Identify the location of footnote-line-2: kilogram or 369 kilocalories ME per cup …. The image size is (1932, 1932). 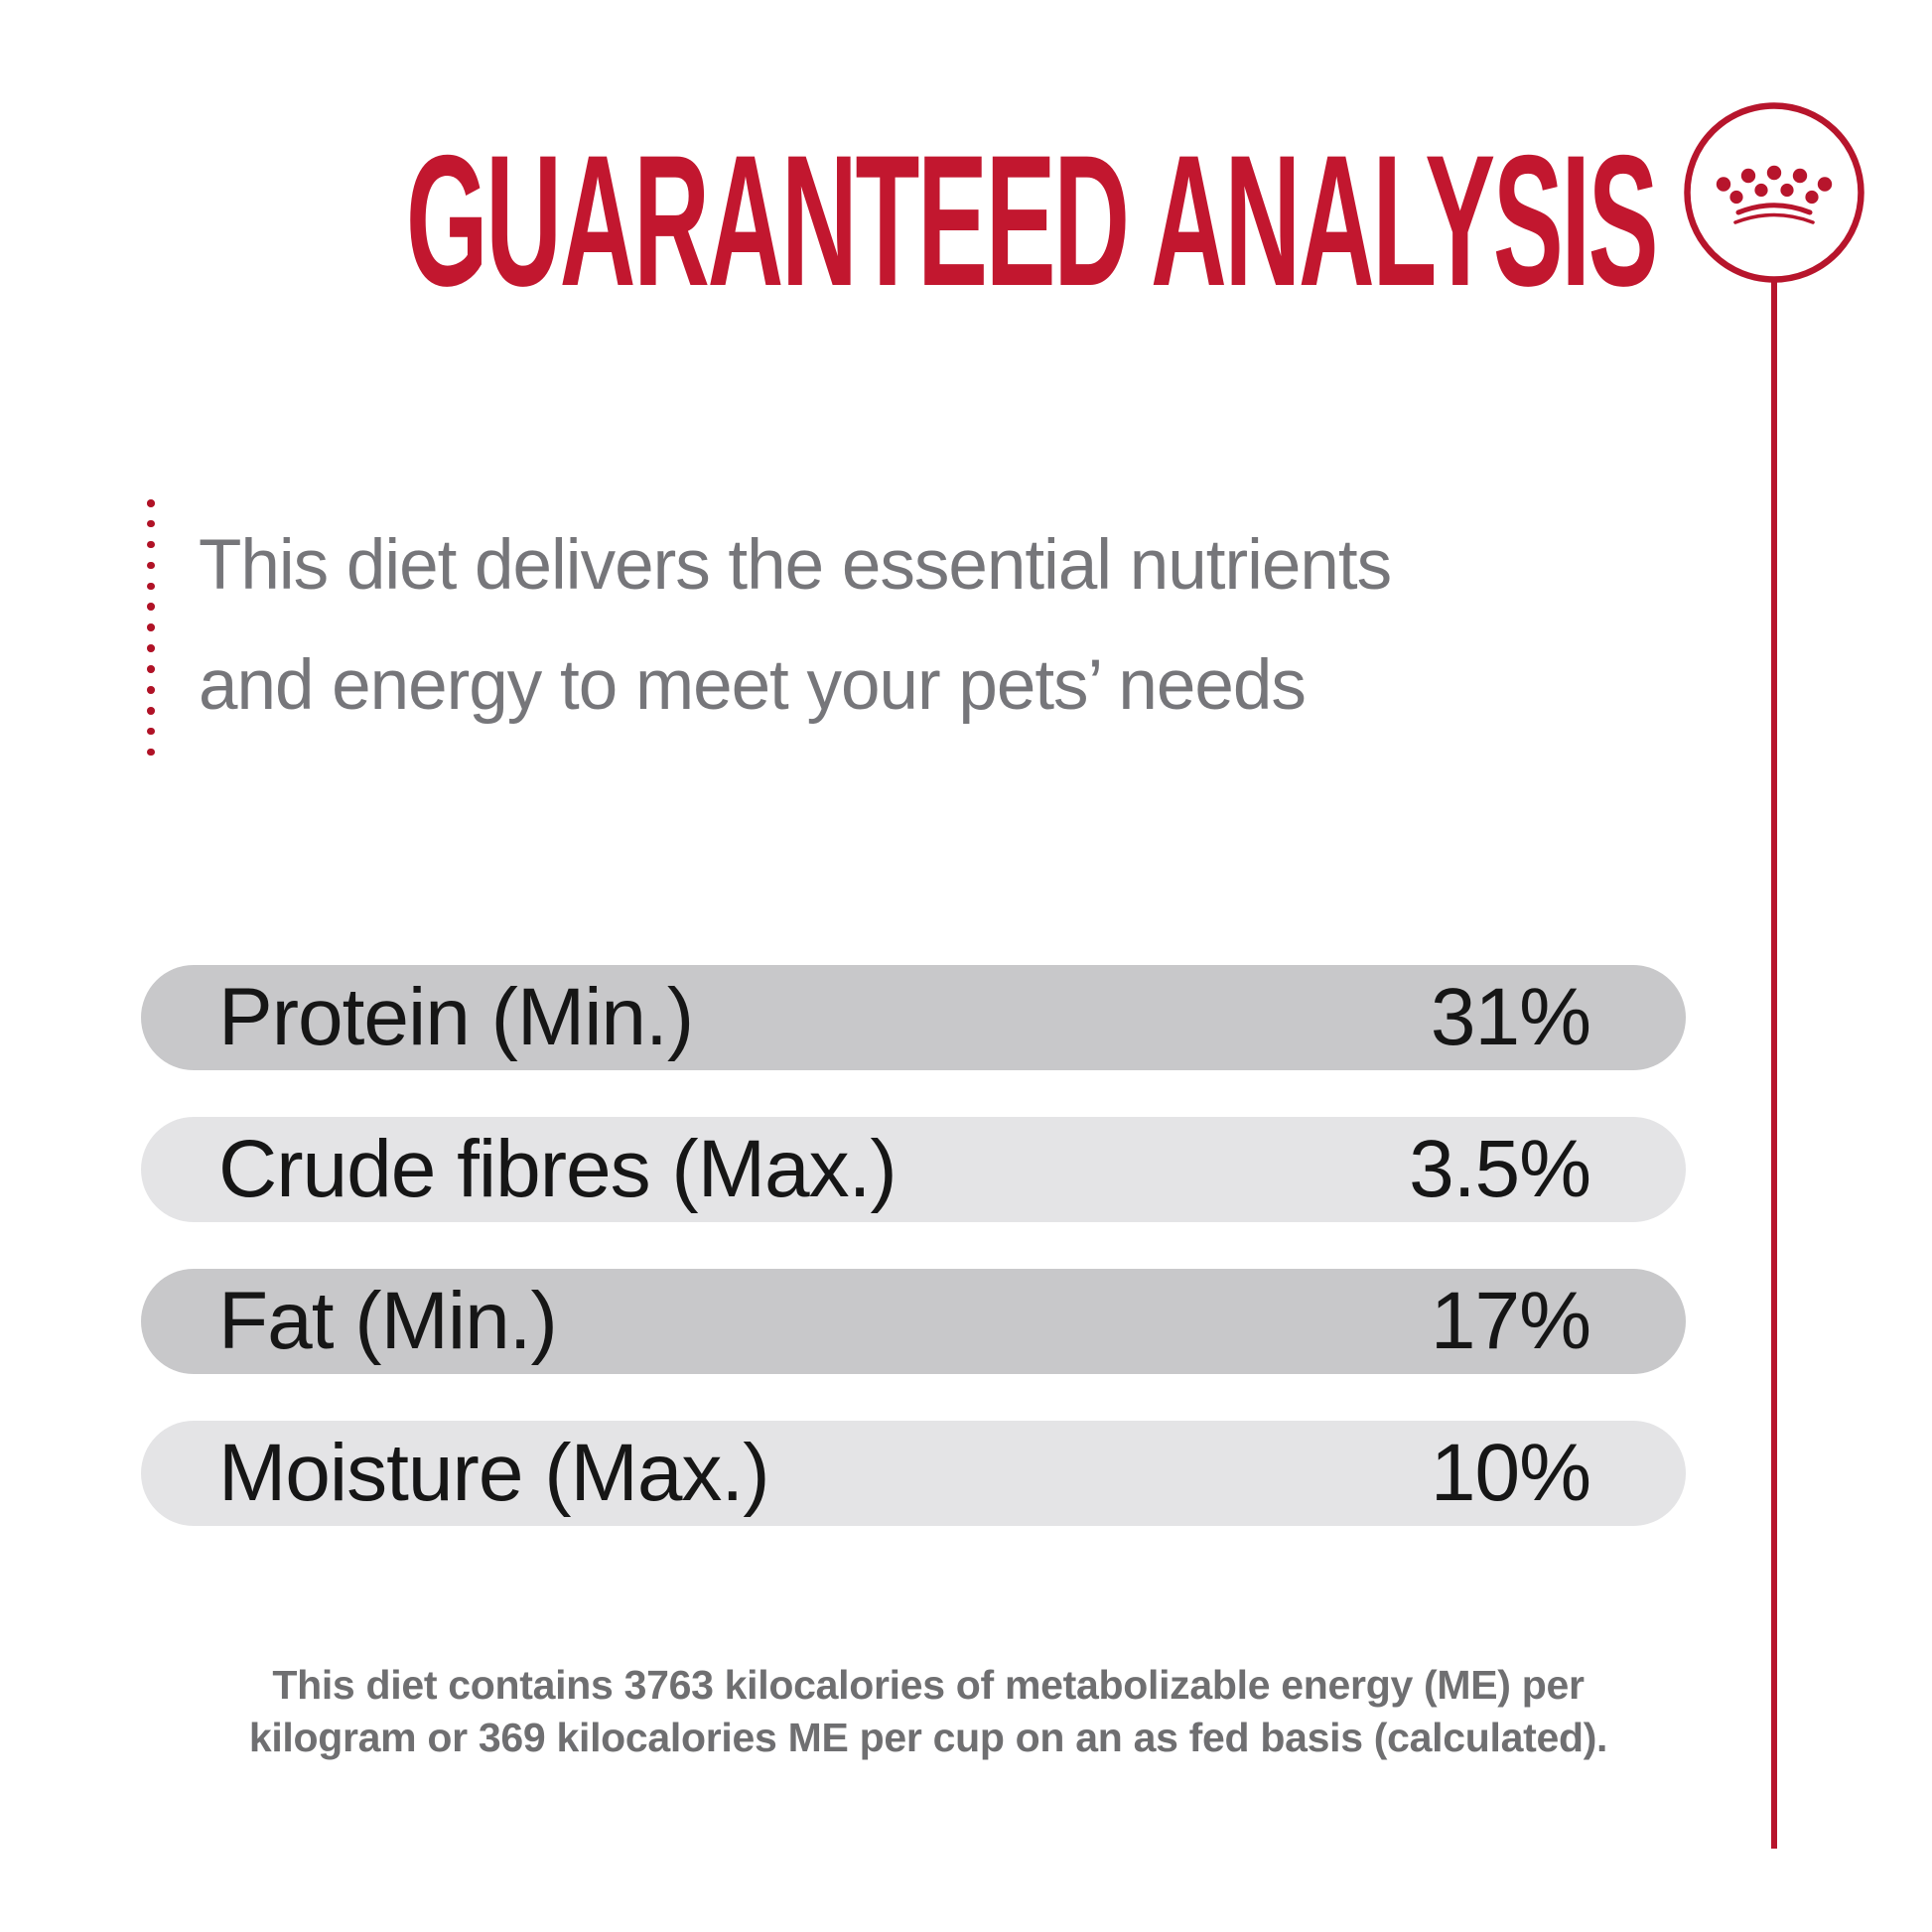
(928, 1738).